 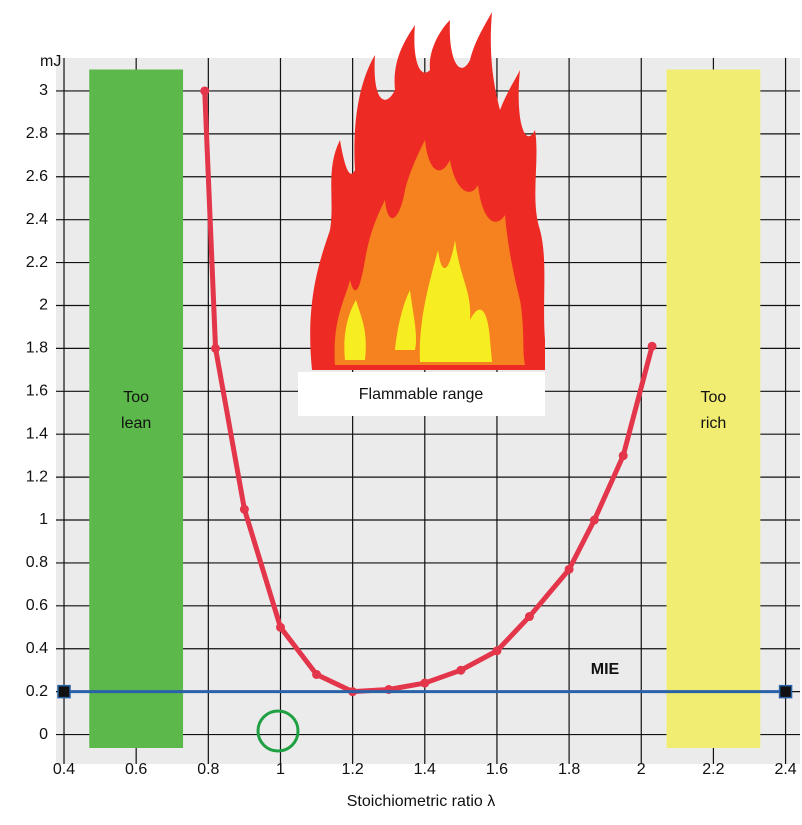 What do you see at coordinates (37, 219) in the screenshot?
I see `y-tick-label: 2.4` at bounding box center [37, 219].